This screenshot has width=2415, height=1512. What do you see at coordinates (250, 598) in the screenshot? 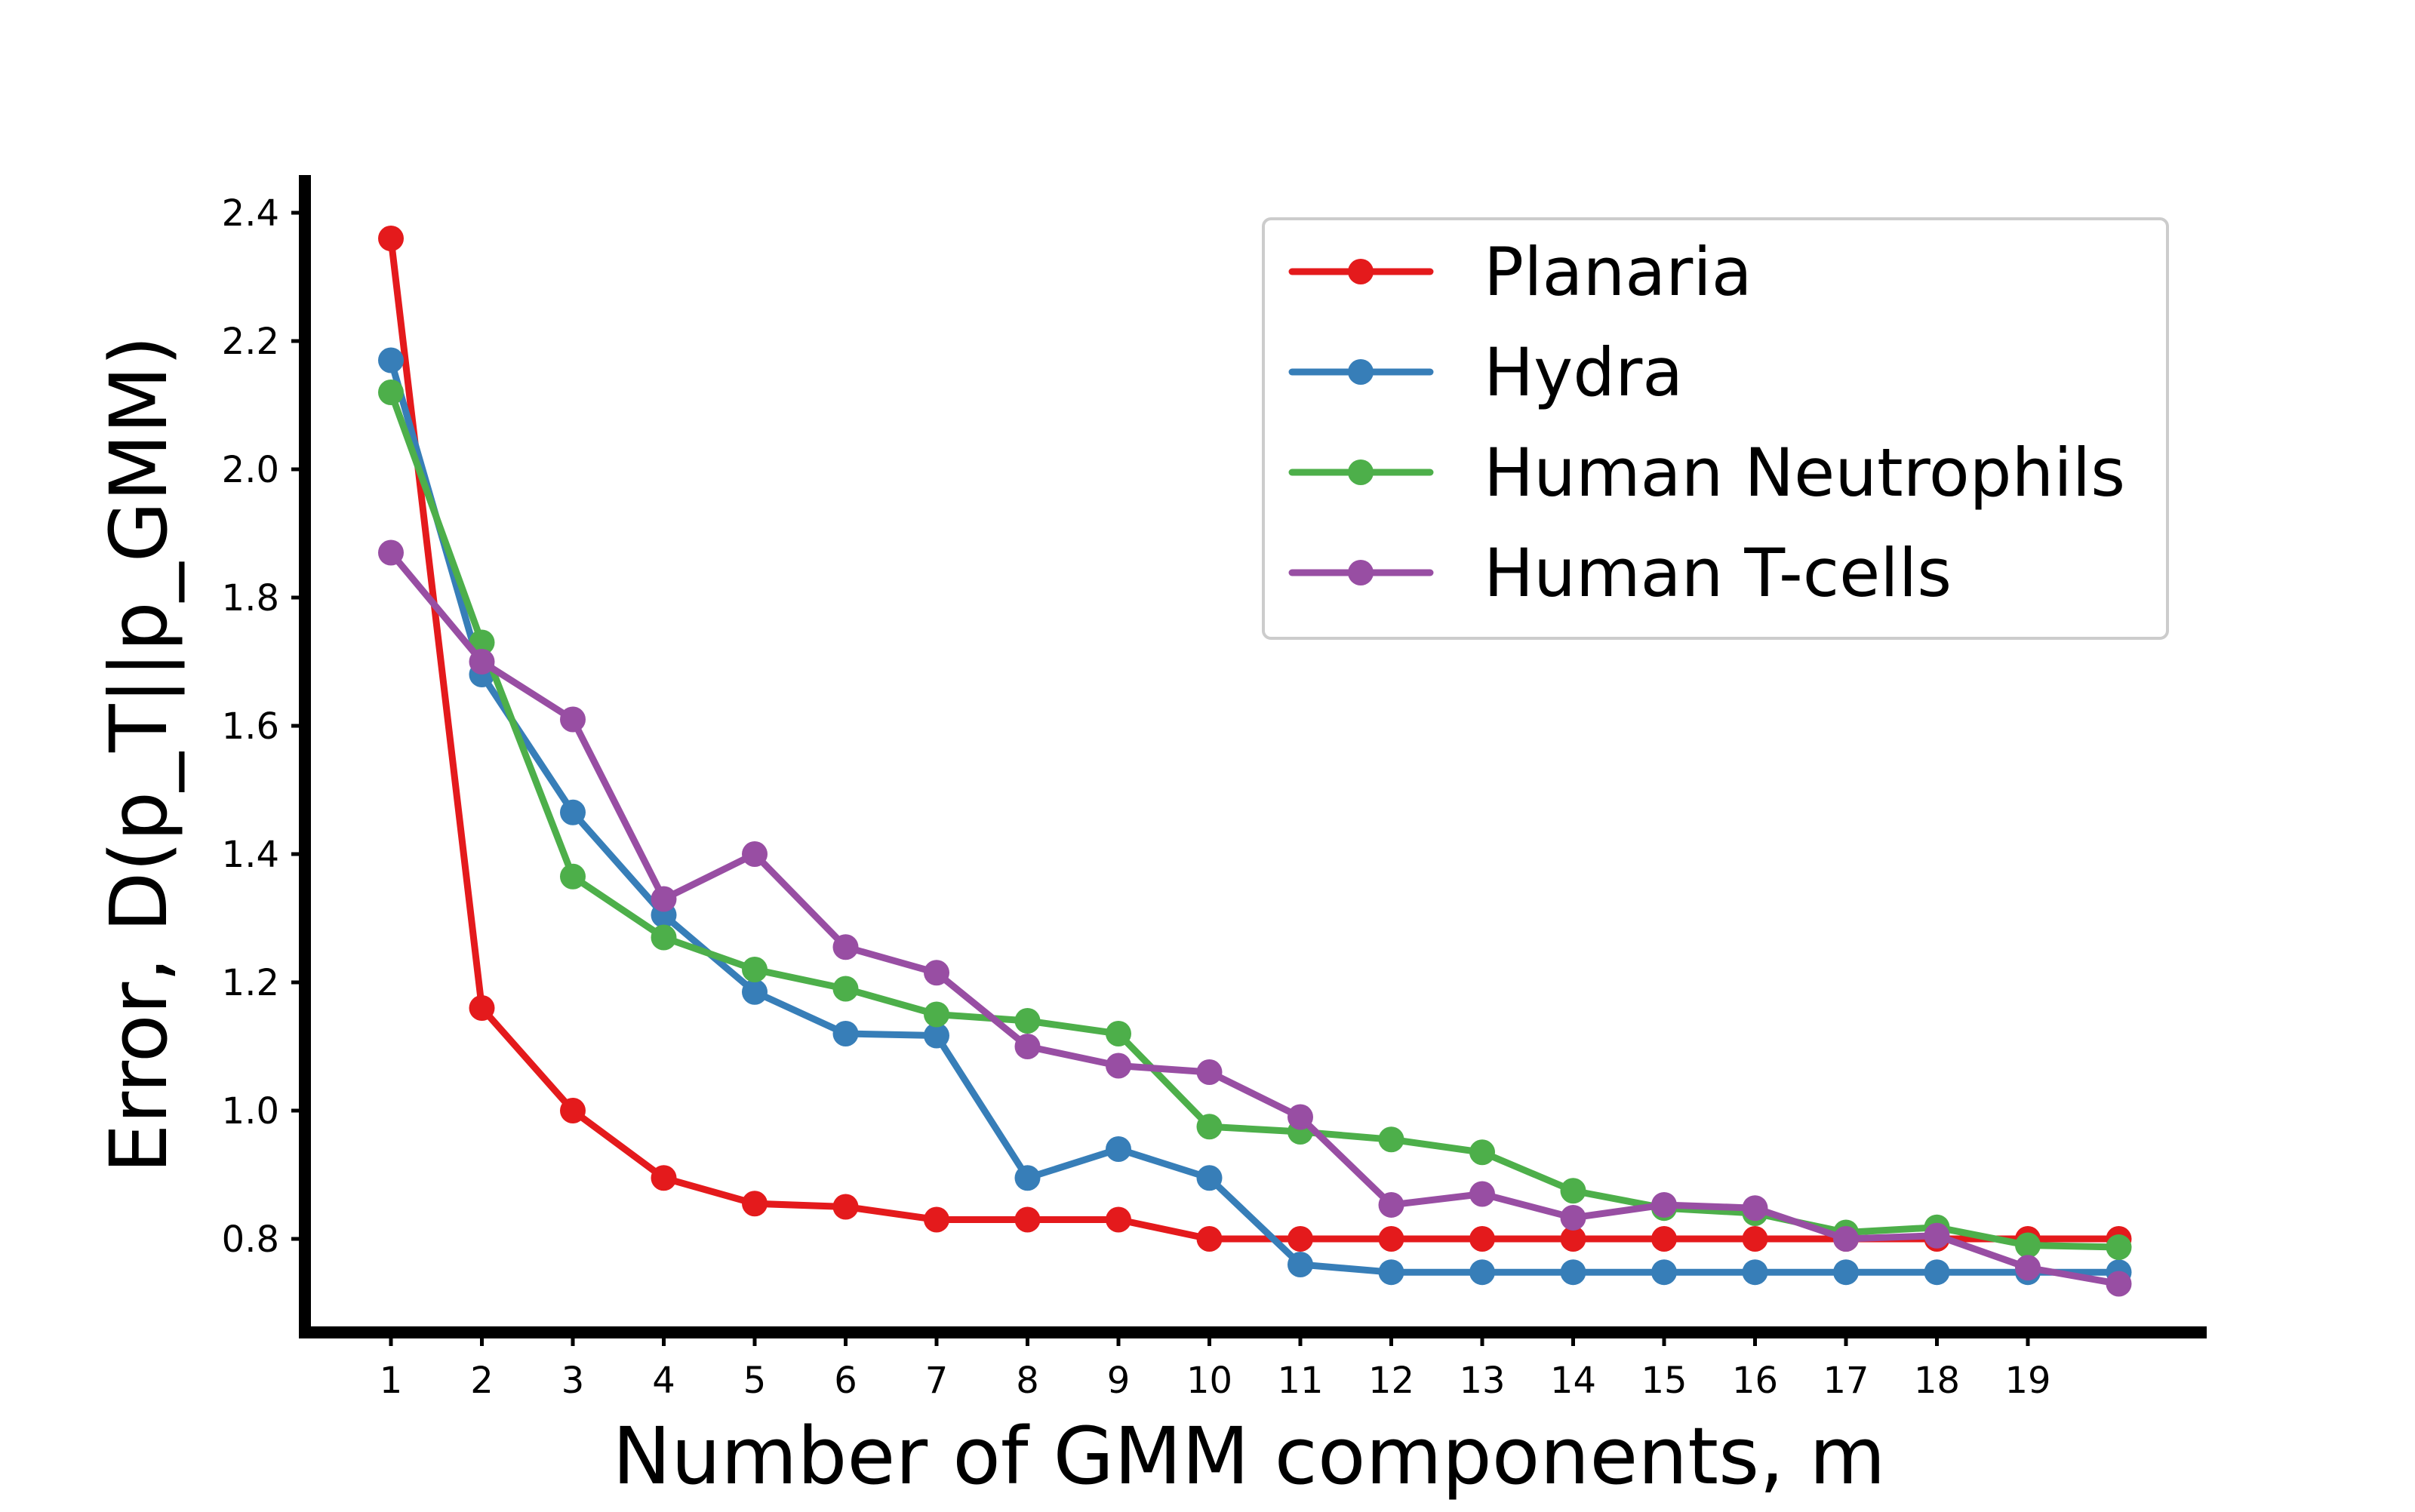
I see `y-tick-label: 1.8` at bounding box center [250, 598].